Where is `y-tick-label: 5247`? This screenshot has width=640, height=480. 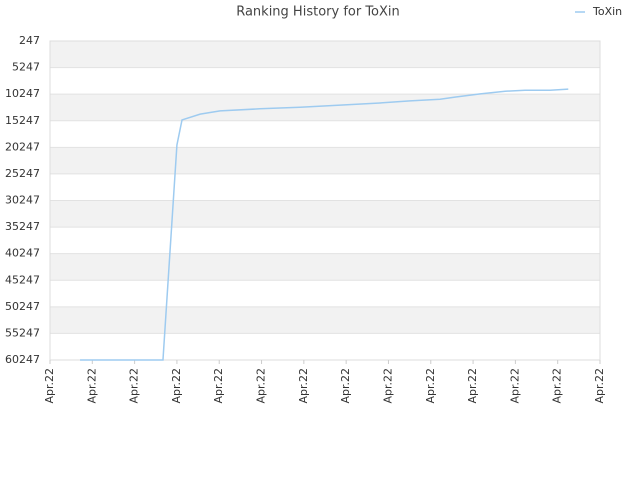
y-tick-label: 5247 is located at coordinates (26, 67).